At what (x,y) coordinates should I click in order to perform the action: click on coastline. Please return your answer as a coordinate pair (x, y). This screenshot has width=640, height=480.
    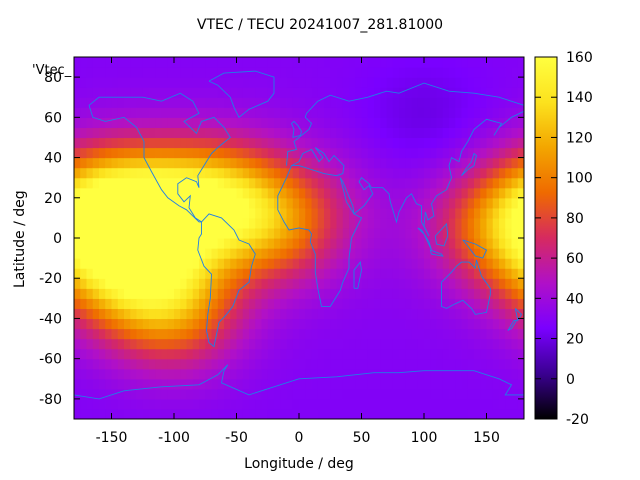
    Looking at the image, I should click on (159, 157).